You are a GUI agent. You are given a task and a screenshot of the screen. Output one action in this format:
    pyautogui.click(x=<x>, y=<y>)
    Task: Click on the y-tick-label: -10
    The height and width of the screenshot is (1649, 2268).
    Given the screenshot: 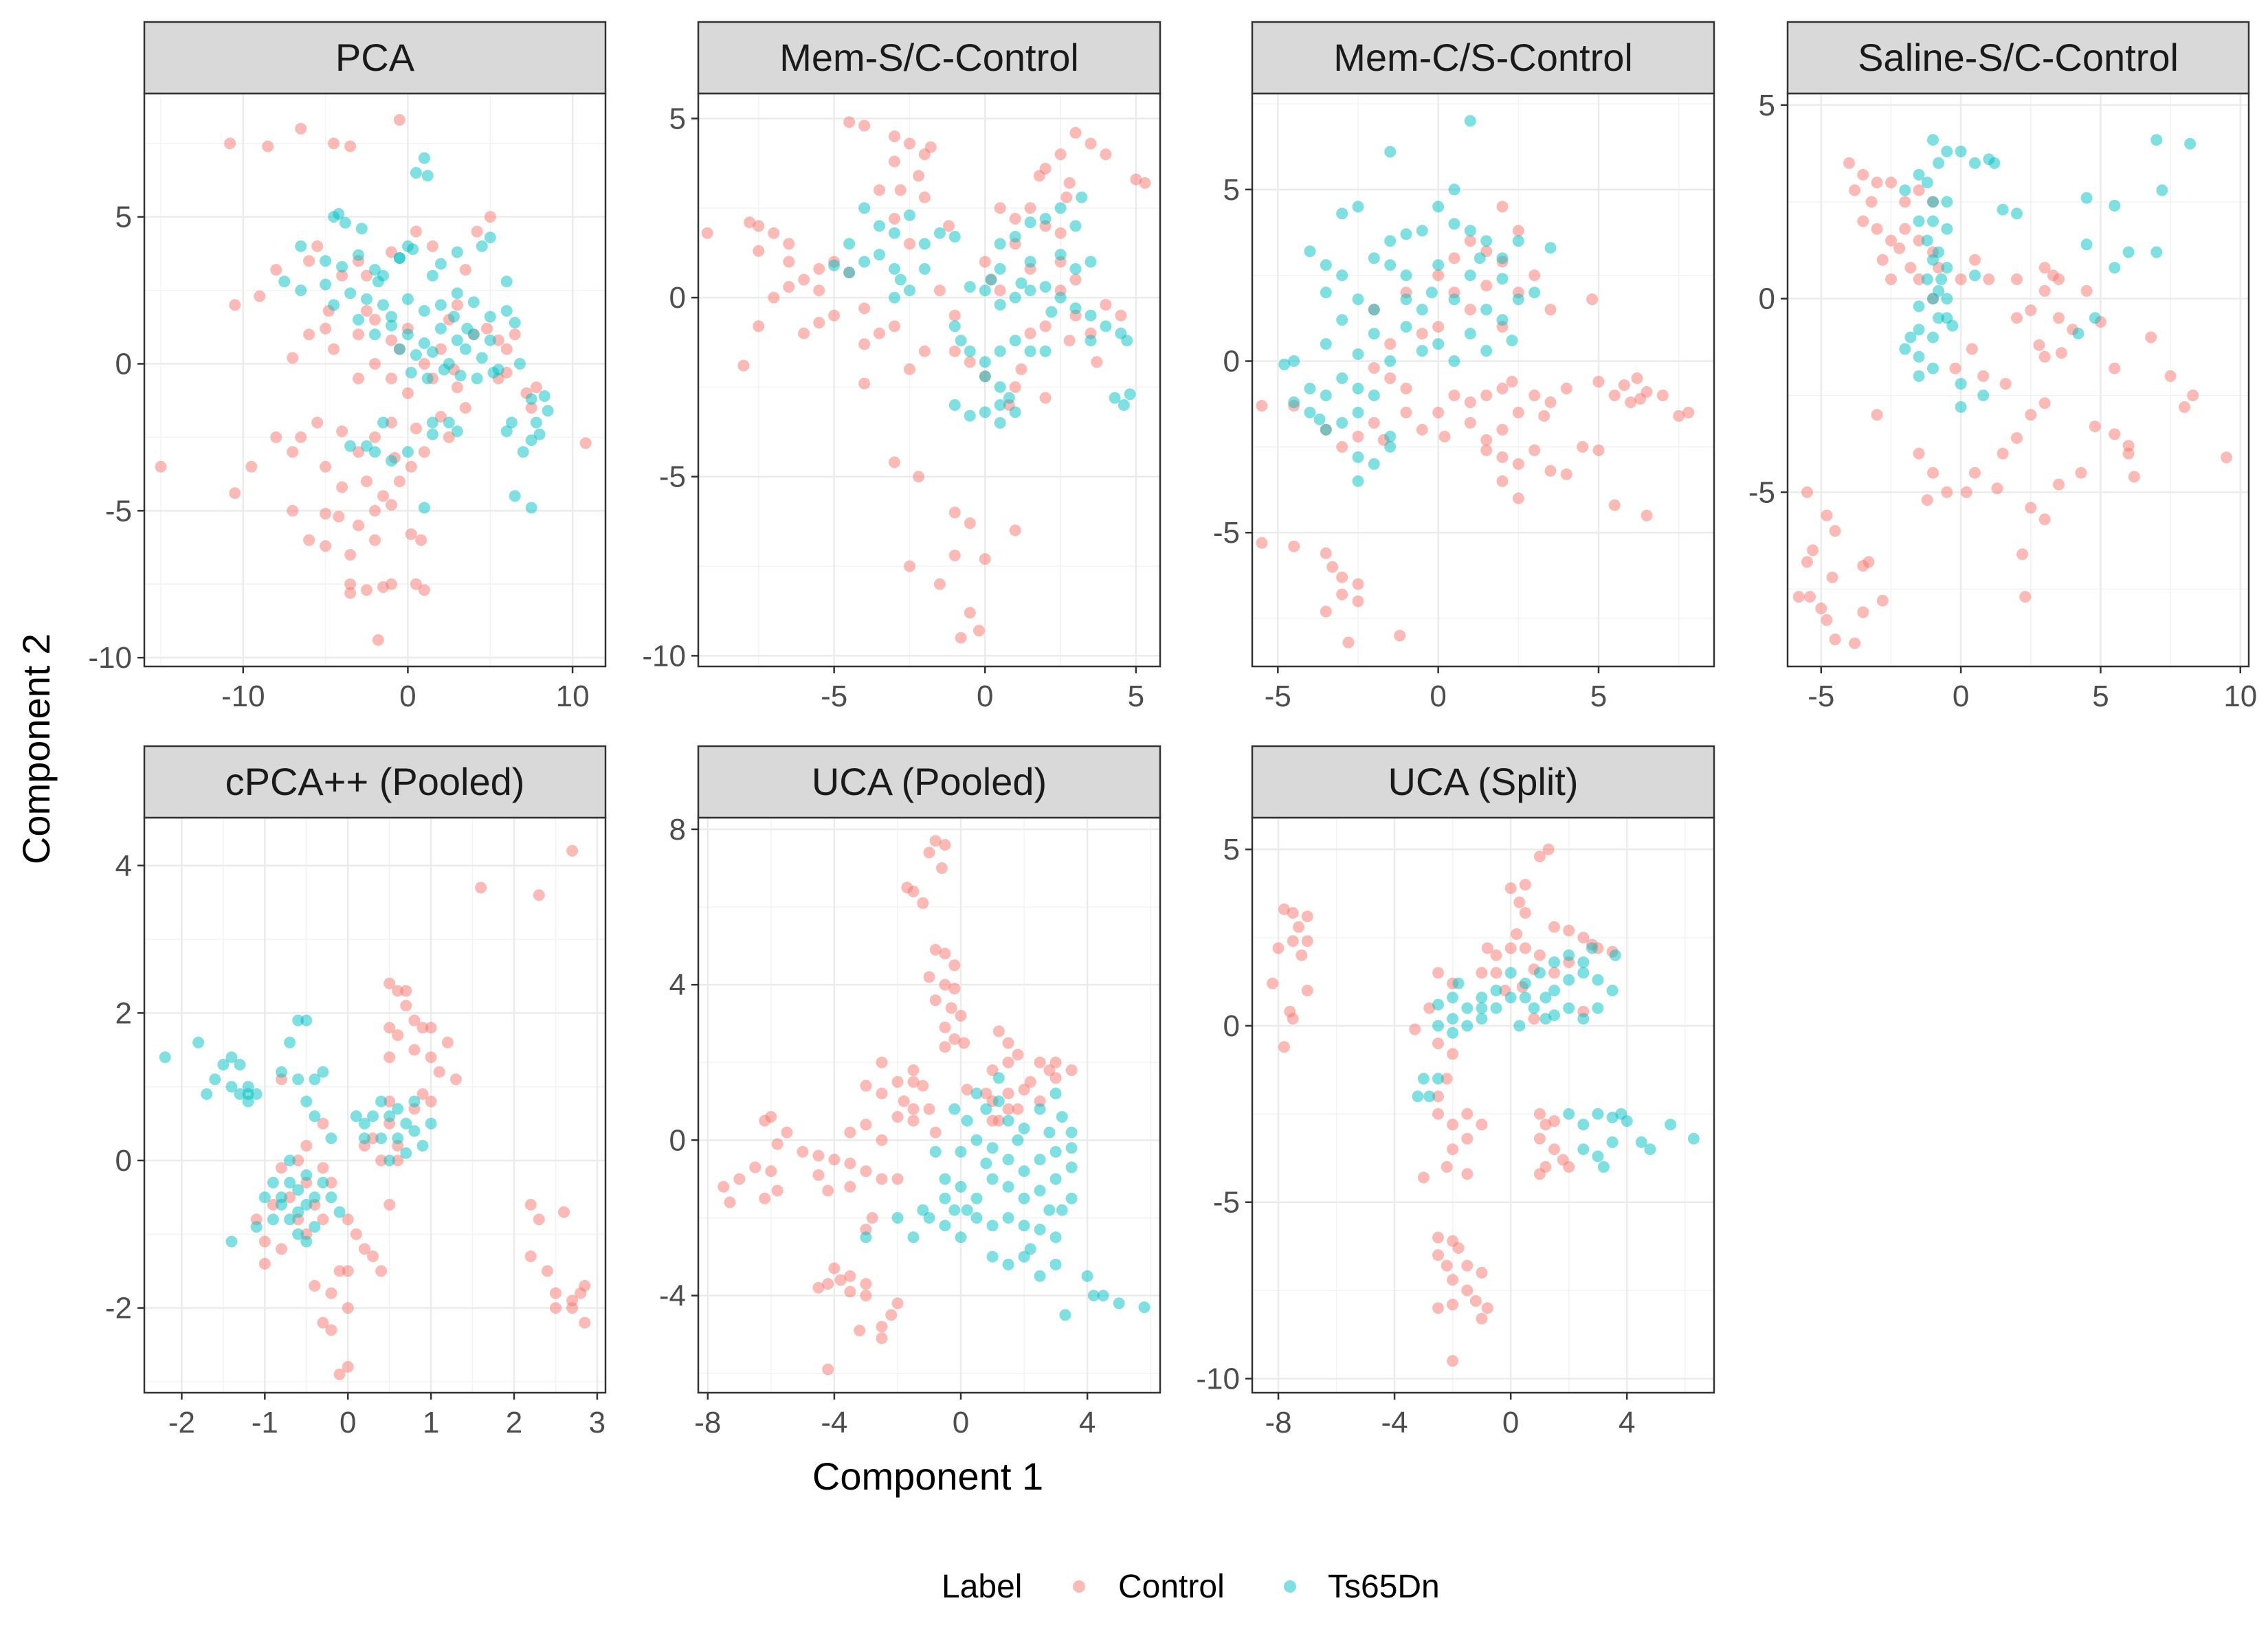 What is the action you would take?
    pyautogui.click(x=1218, y=1378)
    